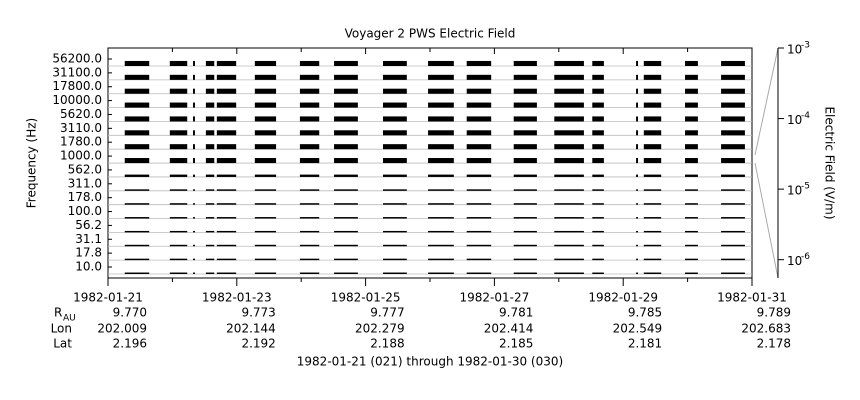 This screenshot has height=400, width=860. I want to click on y-tick-label: 10.0, so click(88, 267).